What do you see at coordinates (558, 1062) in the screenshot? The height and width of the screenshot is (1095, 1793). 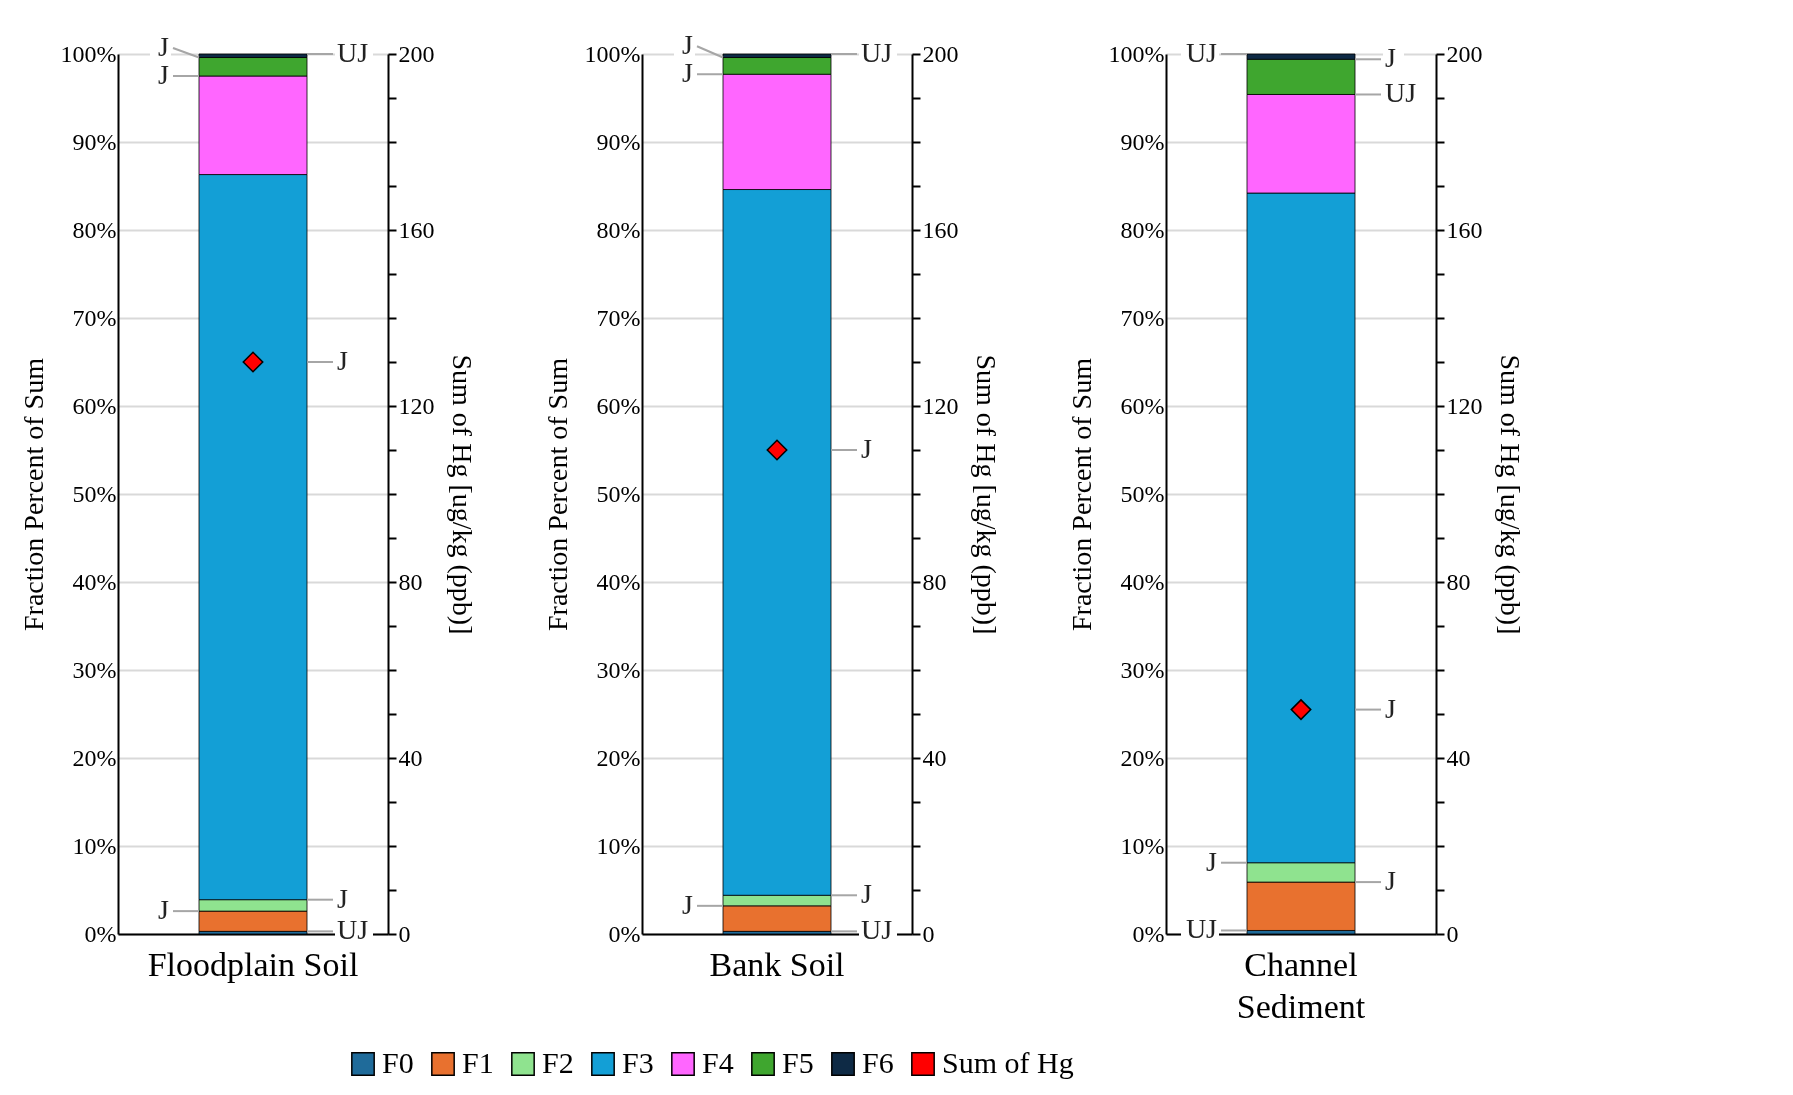 I see `legend-label: F2` at bounding box center [558, 1062].